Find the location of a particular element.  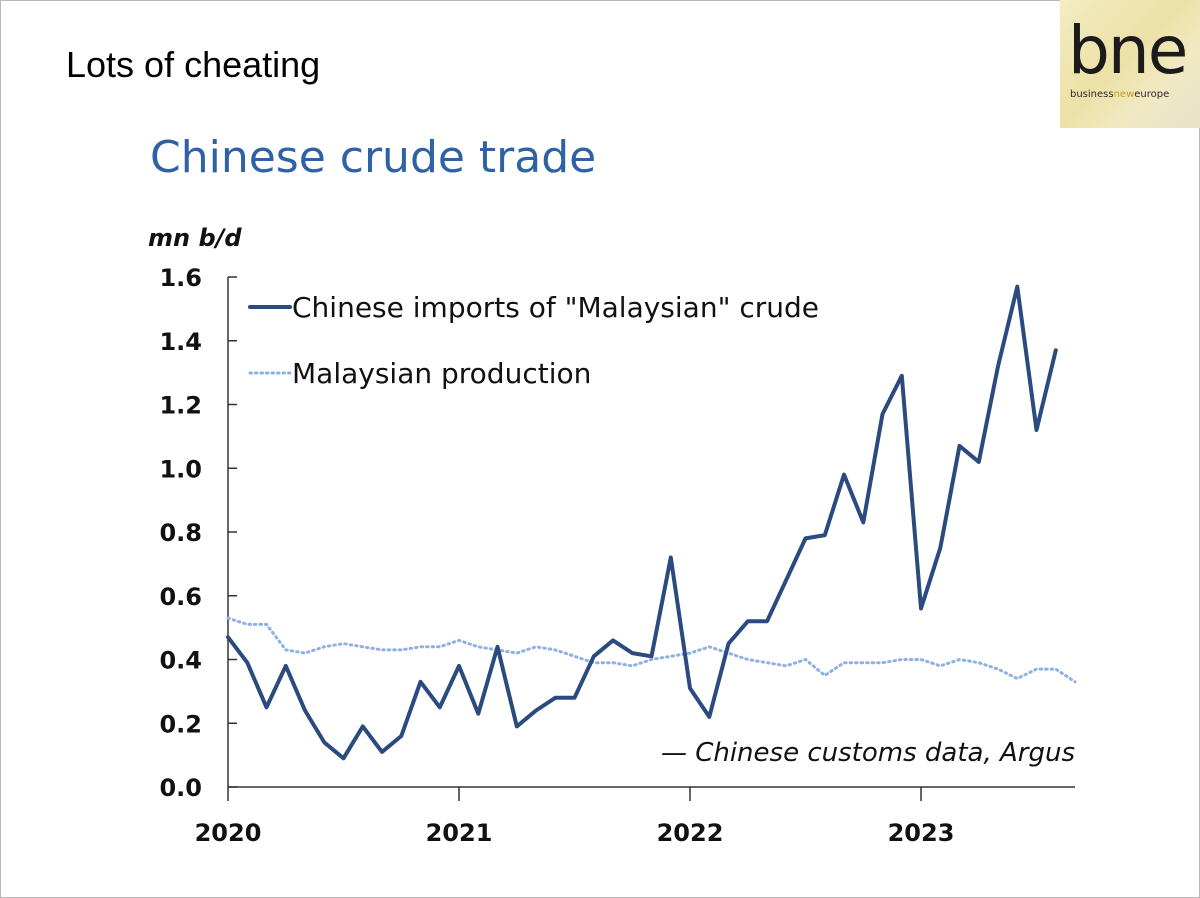

legend-label: Malaysian production is located at coordinates (441, 373).